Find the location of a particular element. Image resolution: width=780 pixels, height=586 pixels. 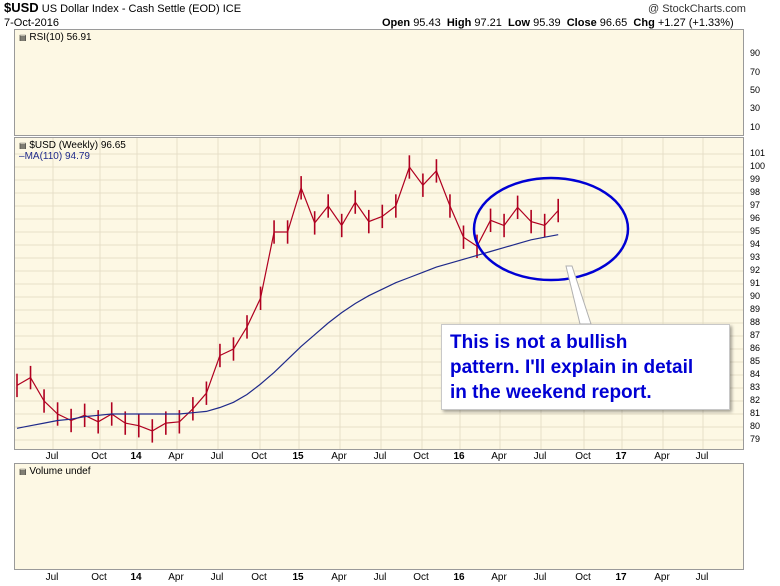

price-y-tick: 91 is located at coordinates (755, 283).